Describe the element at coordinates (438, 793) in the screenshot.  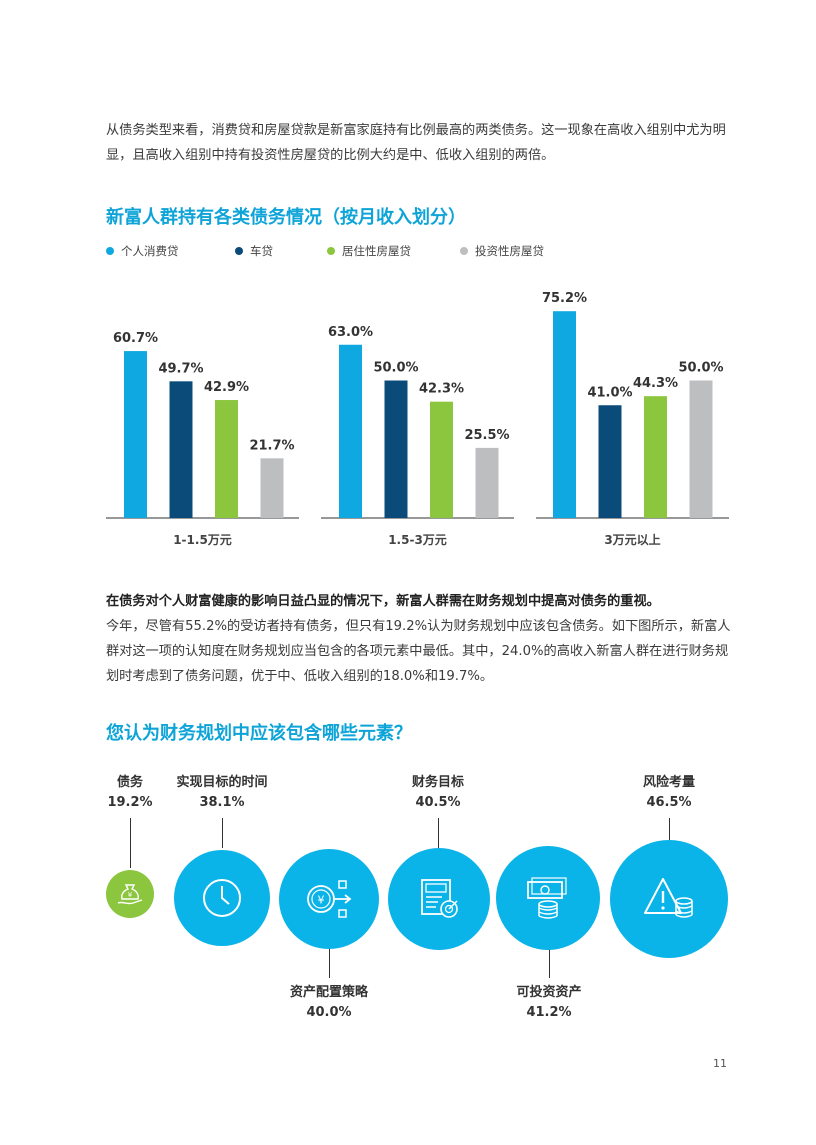
I see `label-goal: 财务目标 40.5%` at that location.